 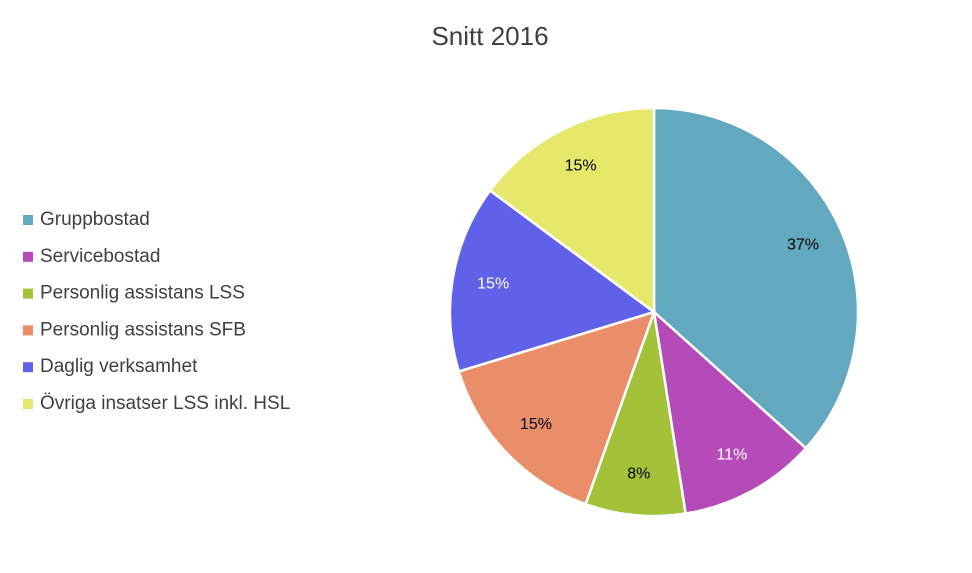 What do you see at coordinates (95, 219) in the screenshot?
I see `legend-label: Gruppbostad` at bounding box center [95, 219].